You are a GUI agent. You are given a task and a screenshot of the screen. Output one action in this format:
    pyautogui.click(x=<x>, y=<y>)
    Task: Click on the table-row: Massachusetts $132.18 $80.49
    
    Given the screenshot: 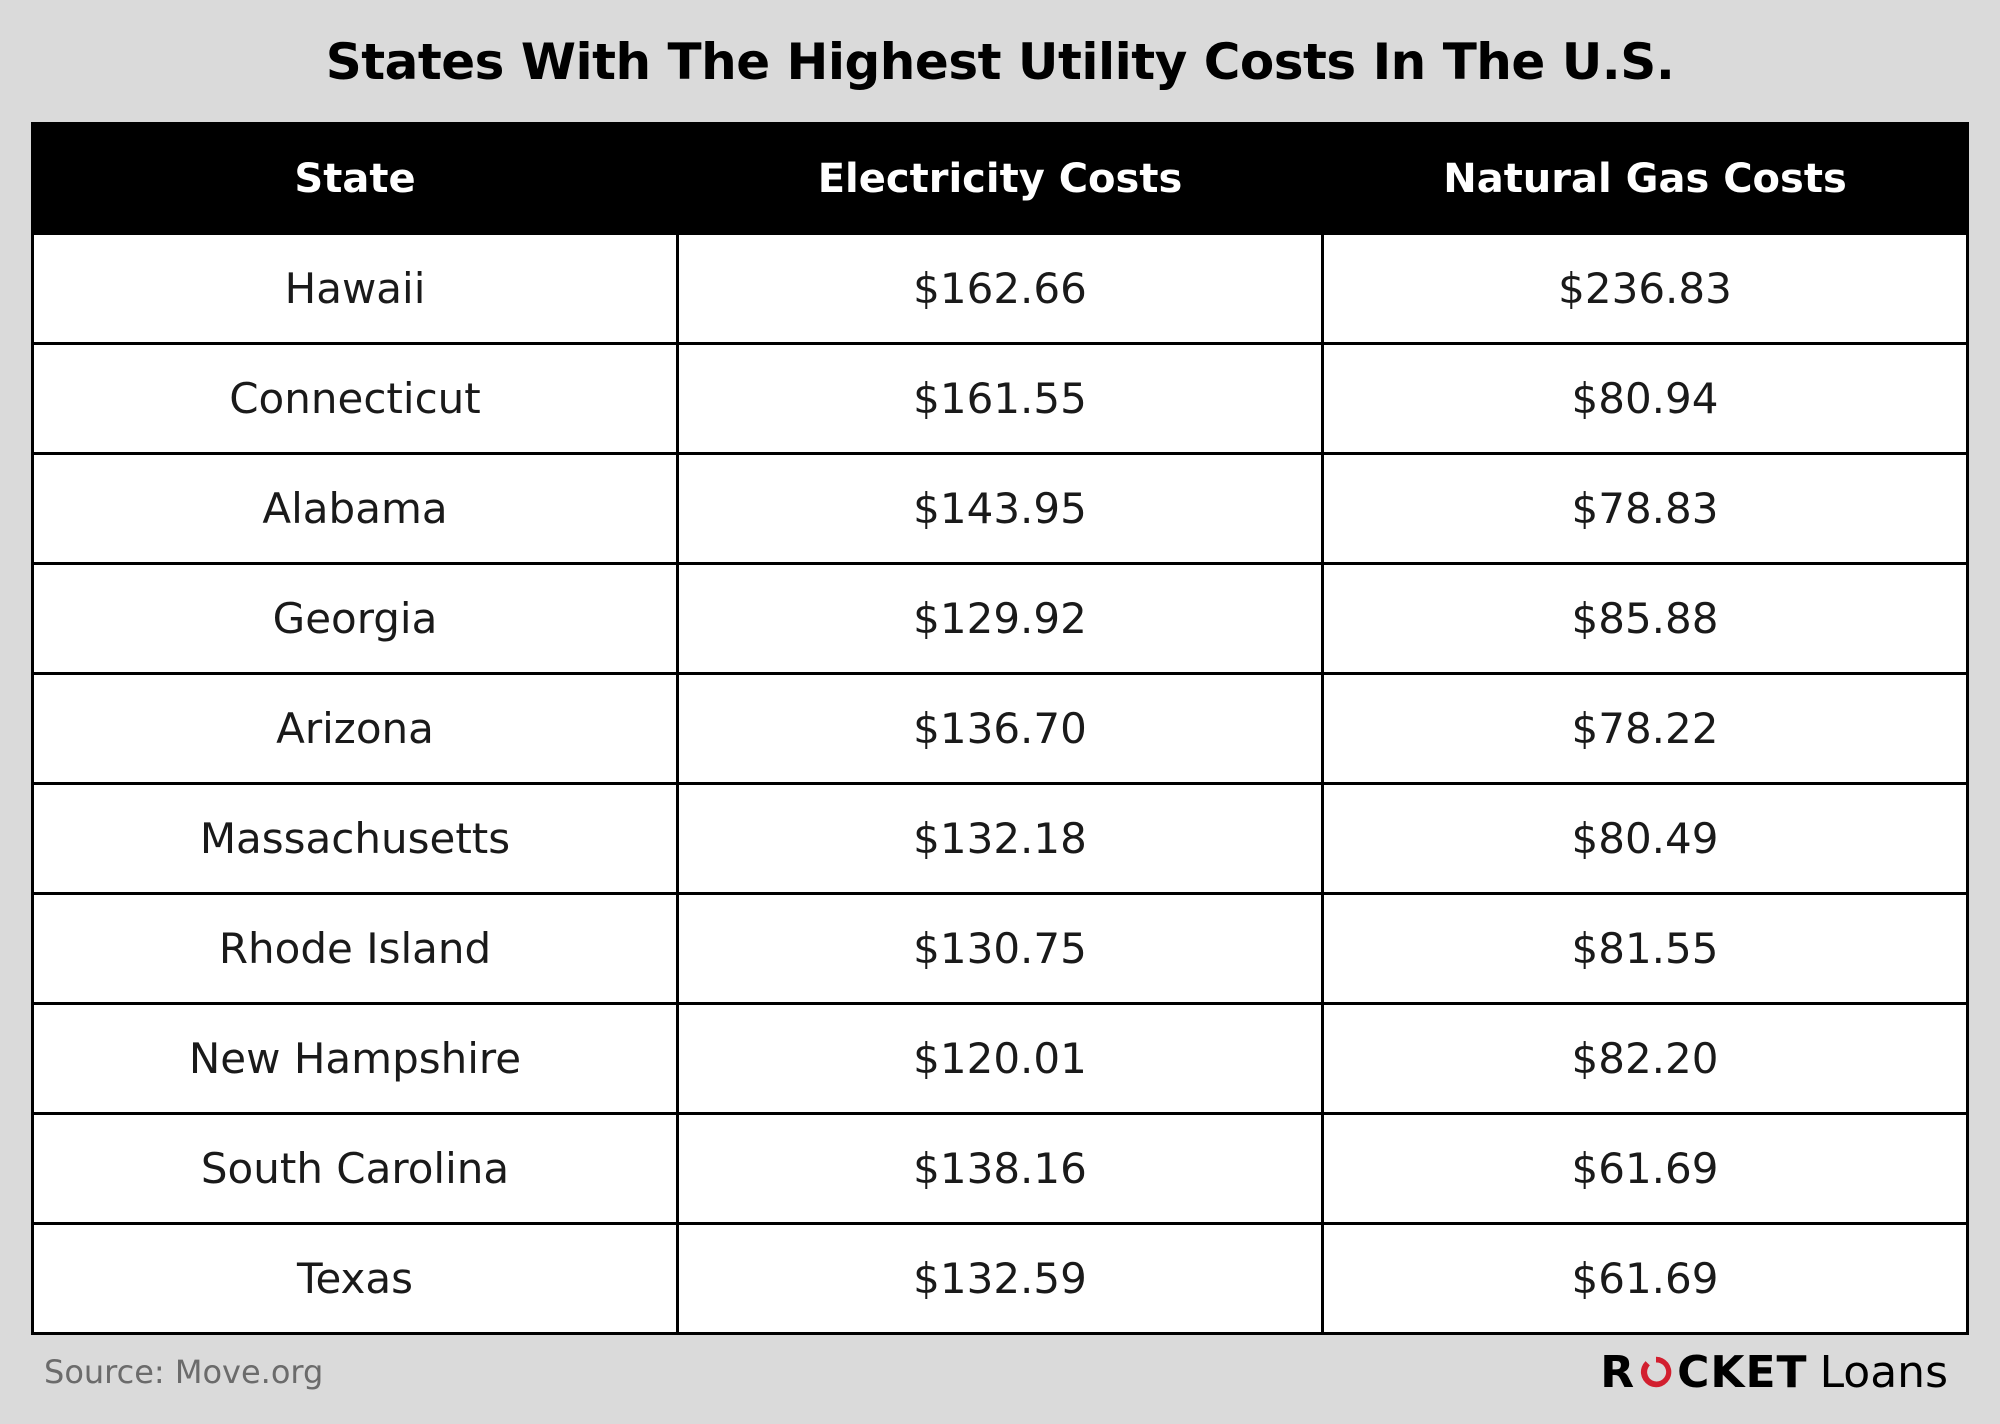 What is the action you would take?
    pyautogui.click(x=1000, y=838)
    